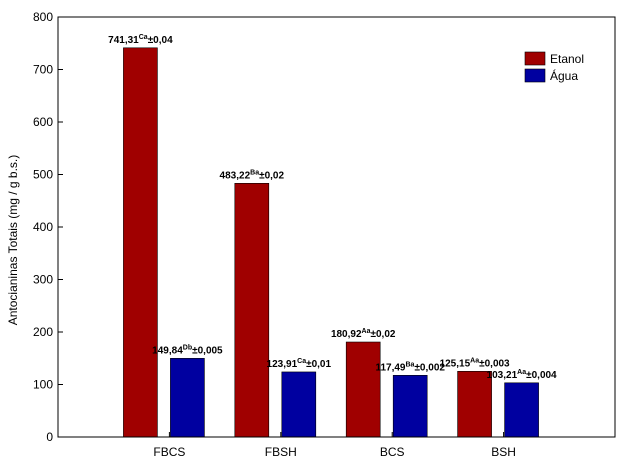  What do you see at coordinates (299, 364) in the screenshot?
I see `data-label: 123,91Ca±0,01` at bounding box center [299, 364].